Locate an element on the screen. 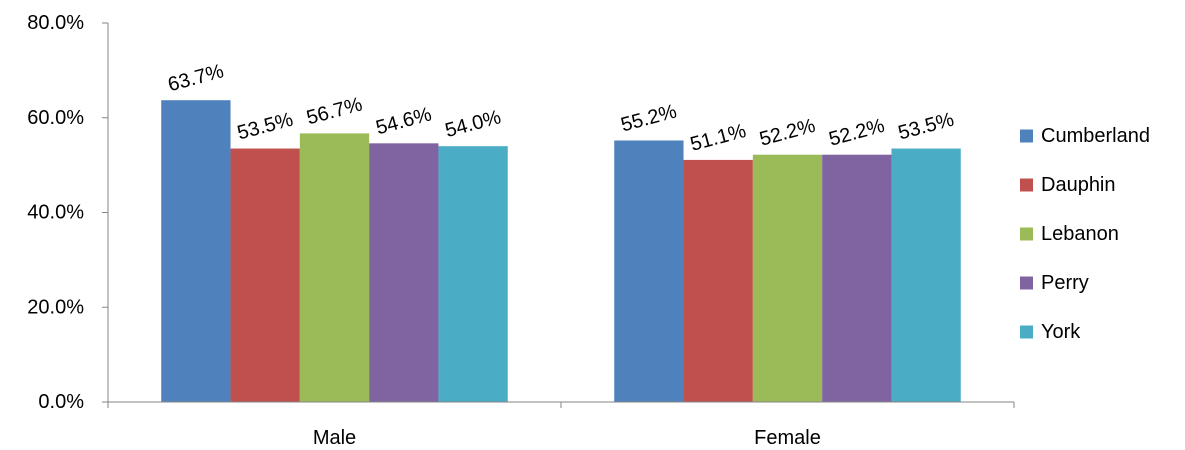  legend-swatch-lebanon is located at coordinates (1026, 234).